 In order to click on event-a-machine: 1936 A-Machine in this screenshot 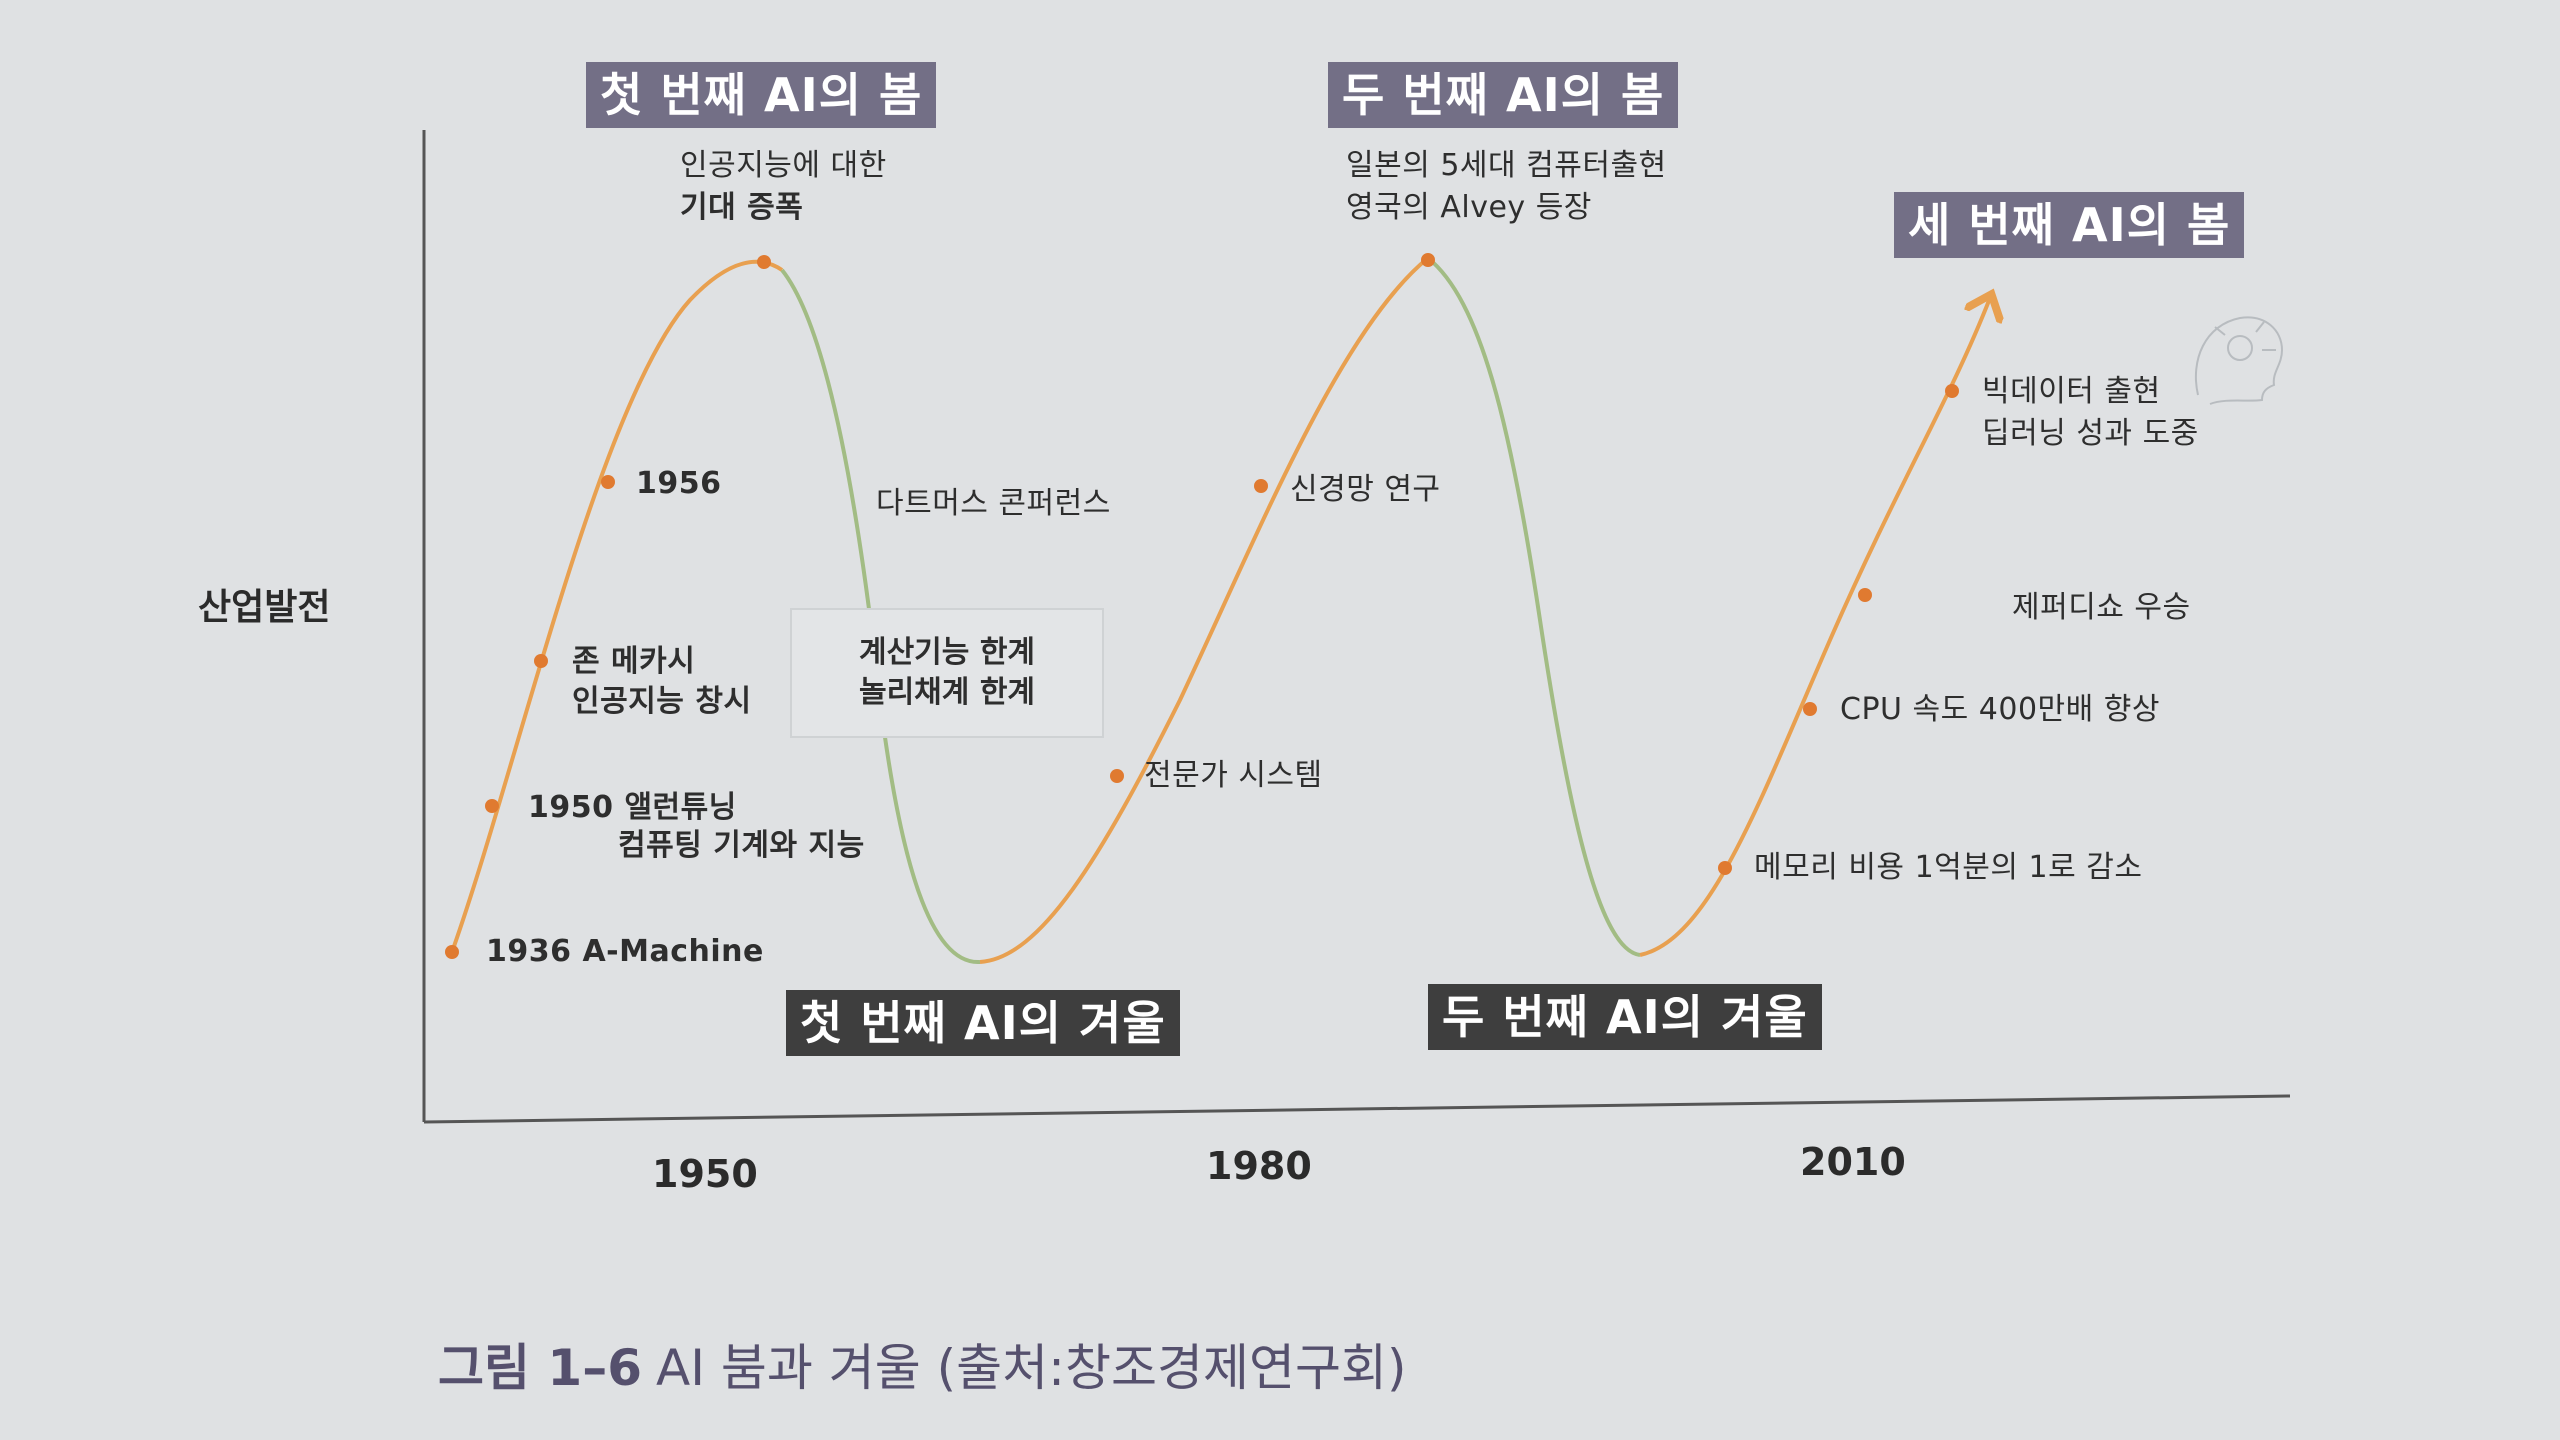, I will do `click(625, 951)`.